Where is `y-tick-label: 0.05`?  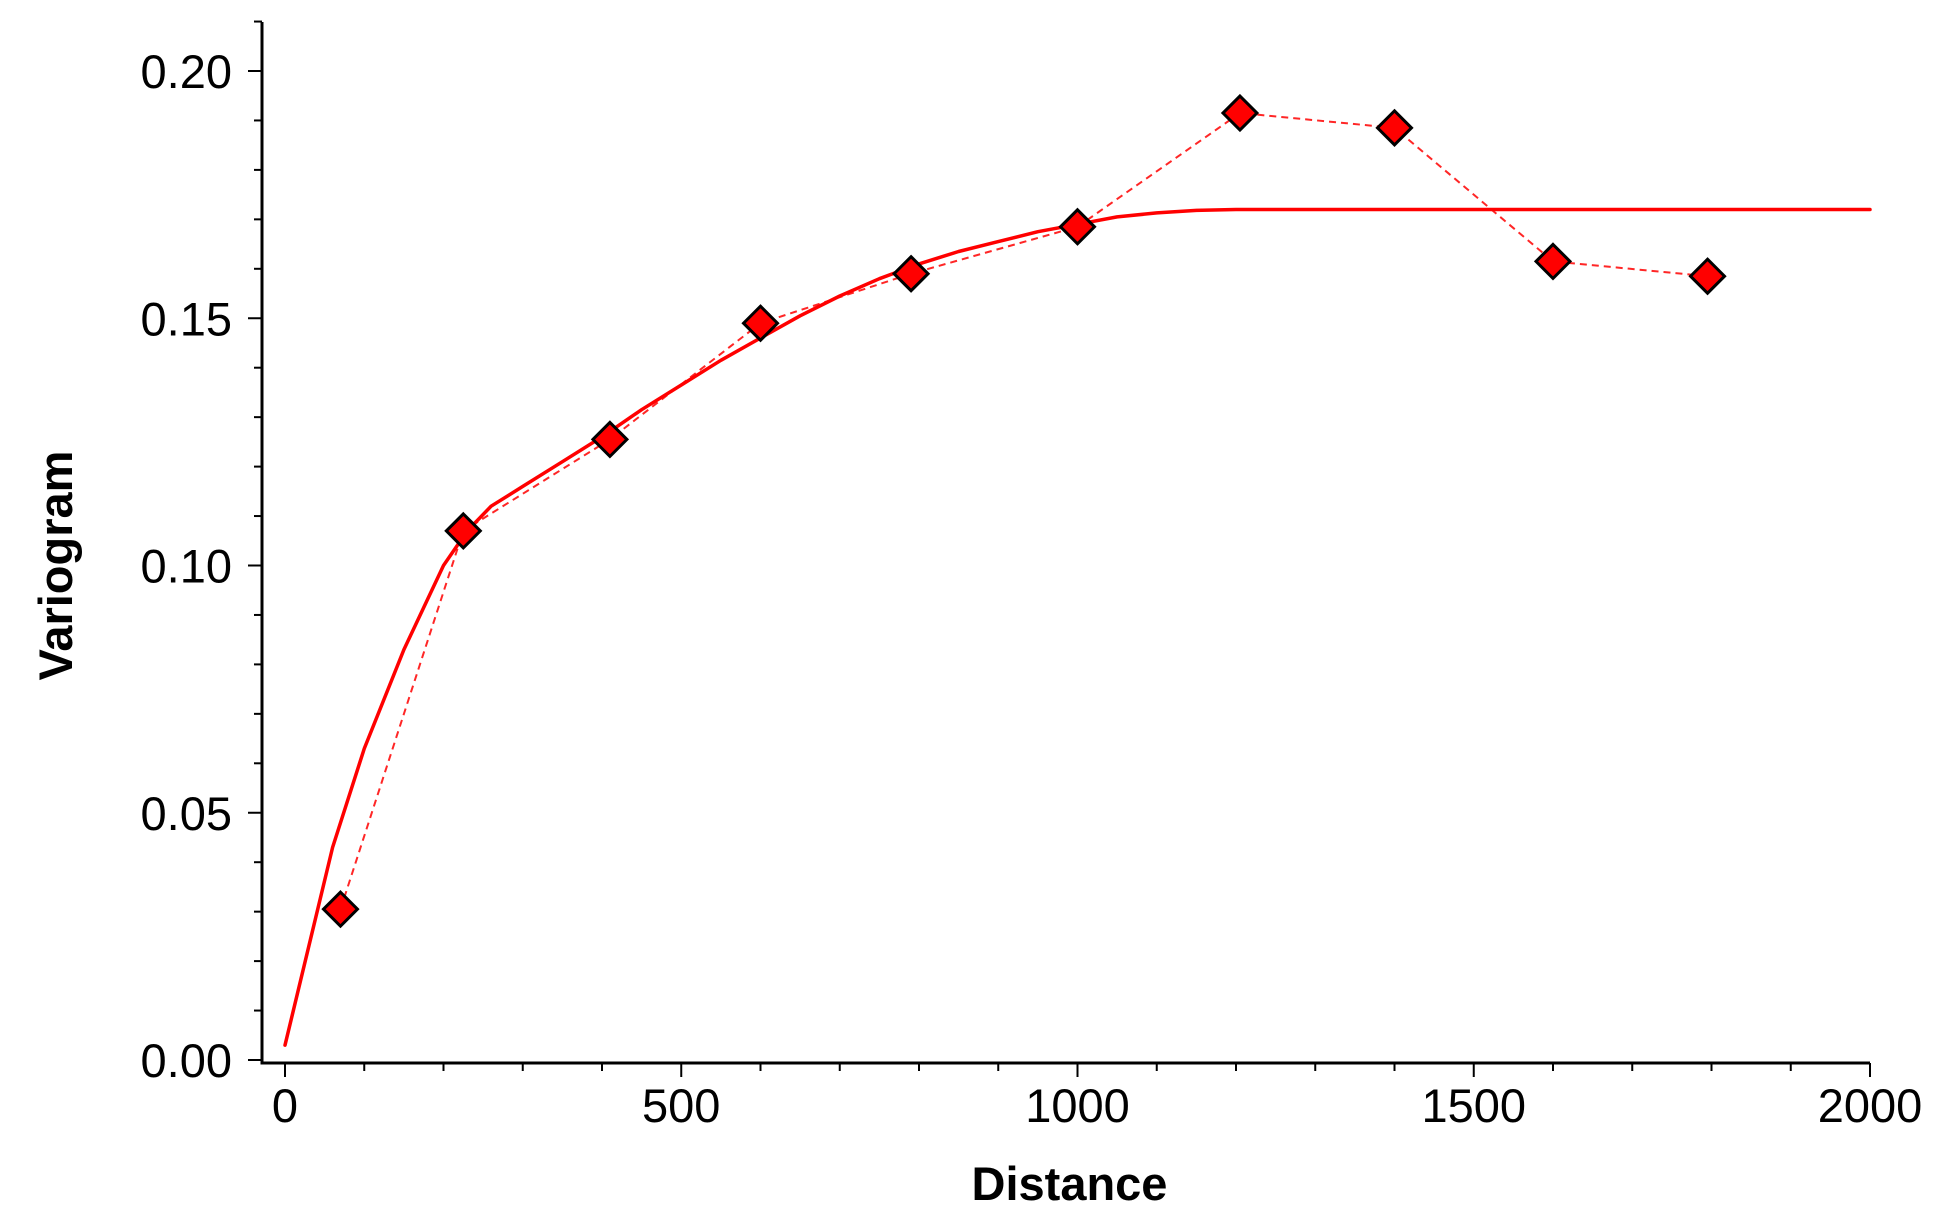 y-tick-label: 0.05 is located at coordinates (186, 813).